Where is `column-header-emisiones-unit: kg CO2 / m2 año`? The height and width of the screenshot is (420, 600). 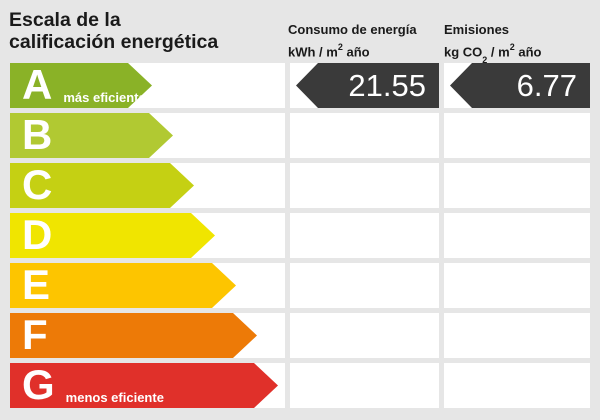 column-header-emisiones-unit: kg CO2 / m2 año is located at coordinates (492, 52).